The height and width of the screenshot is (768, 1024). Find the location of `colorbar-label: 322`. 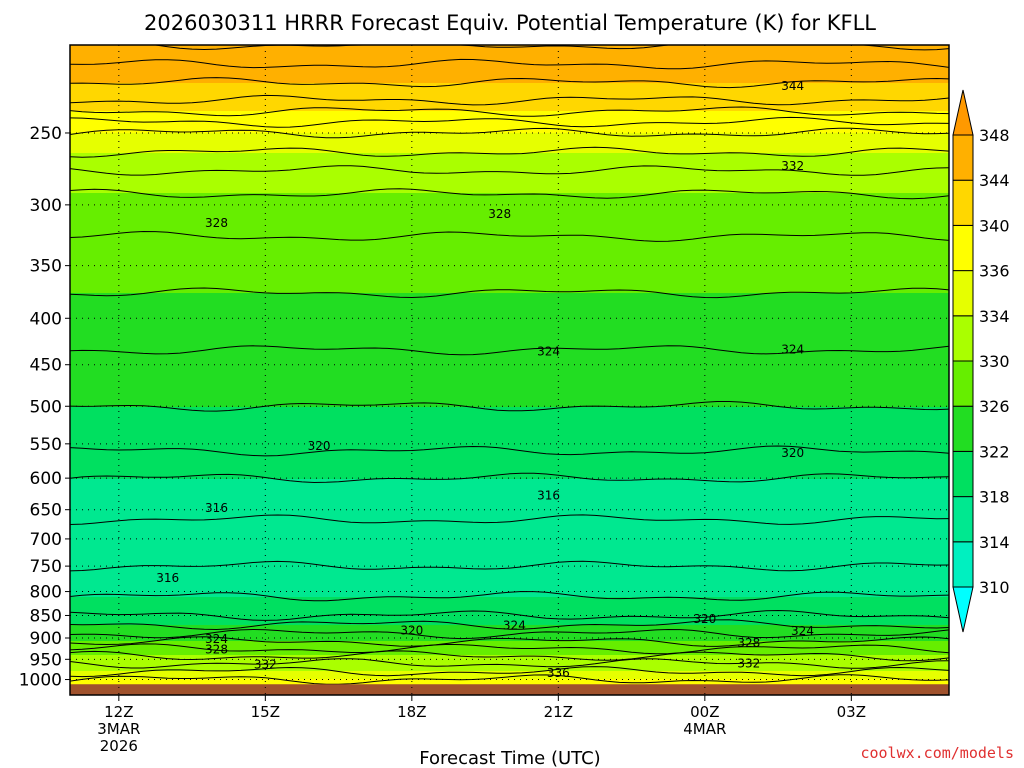

colorbar-label: 322 is located at coordinates (994, 451).